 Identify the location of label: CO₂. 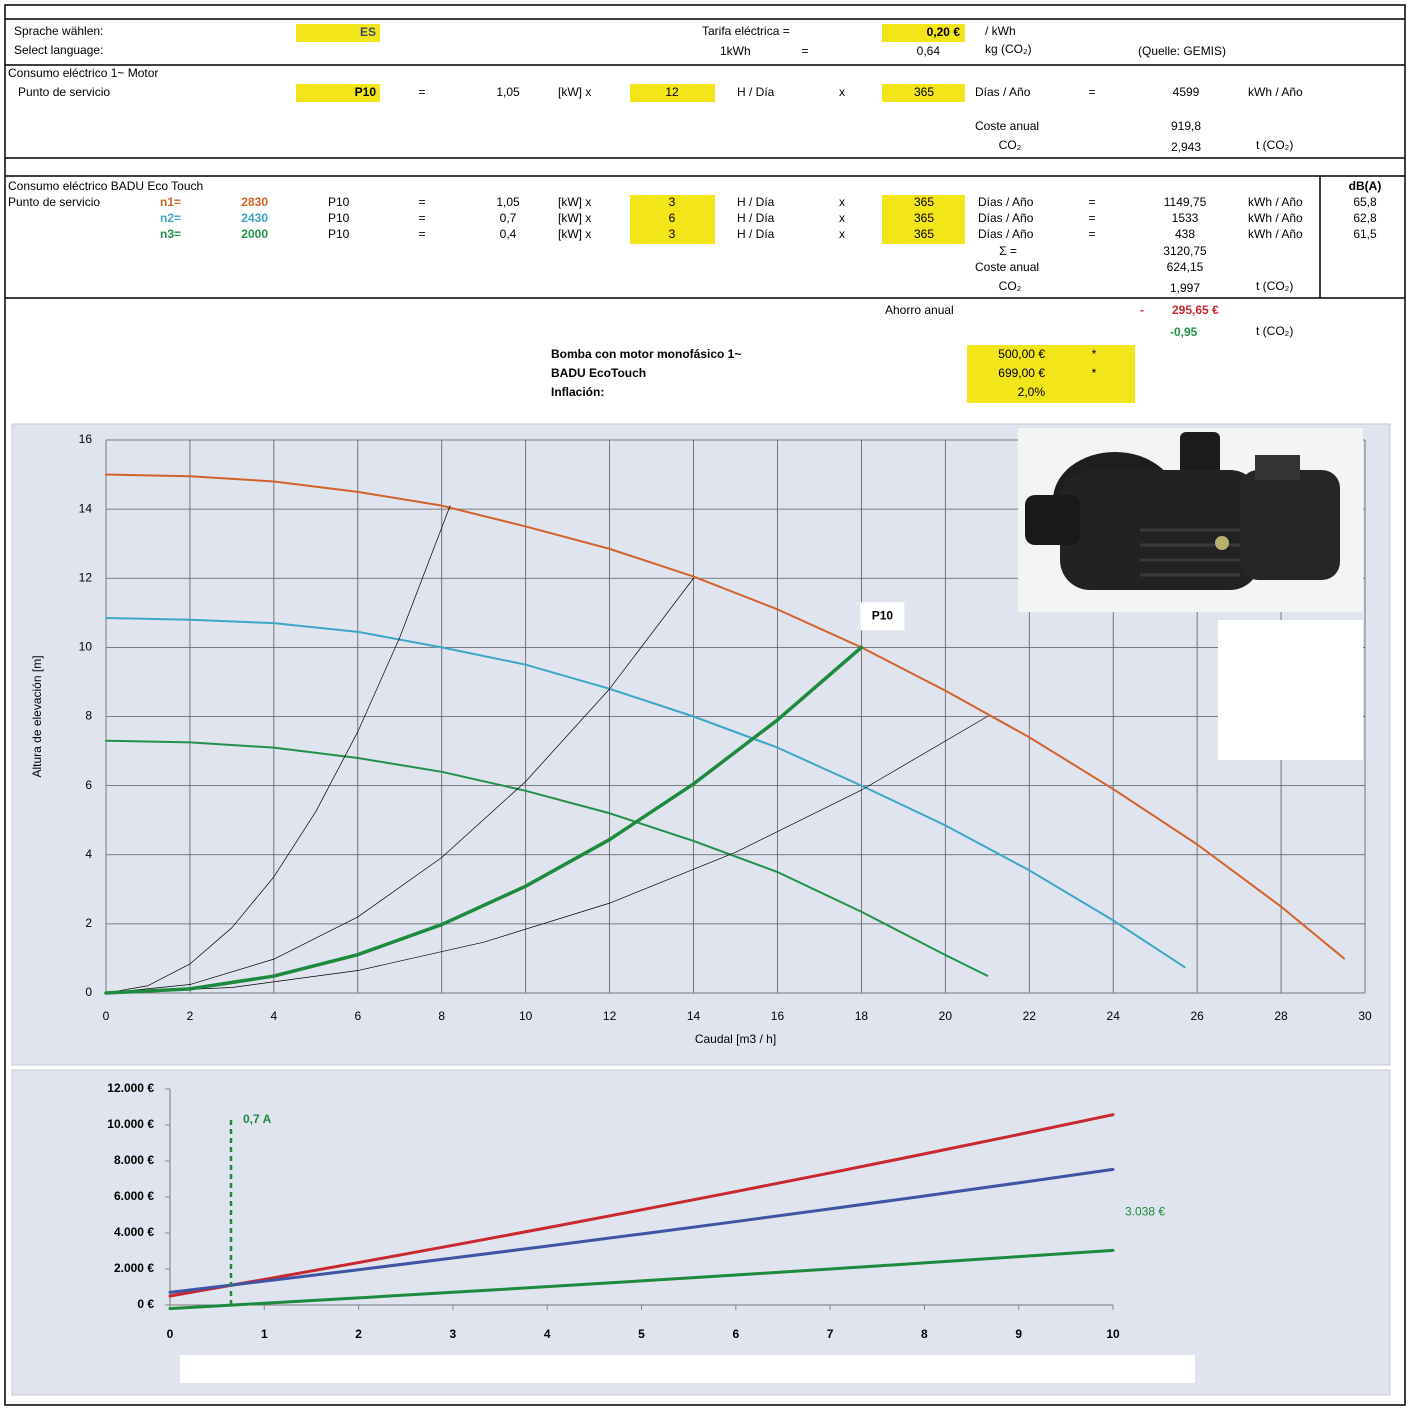
(1010, 145).